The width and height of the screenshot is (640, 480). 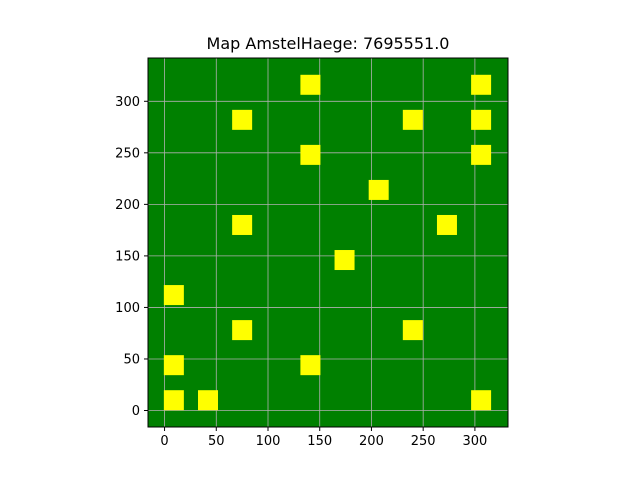 What do you see at coordinates (164, 441) in the screenshot?
I see `x-tick-label: 0` at bounding box center [164, 441].